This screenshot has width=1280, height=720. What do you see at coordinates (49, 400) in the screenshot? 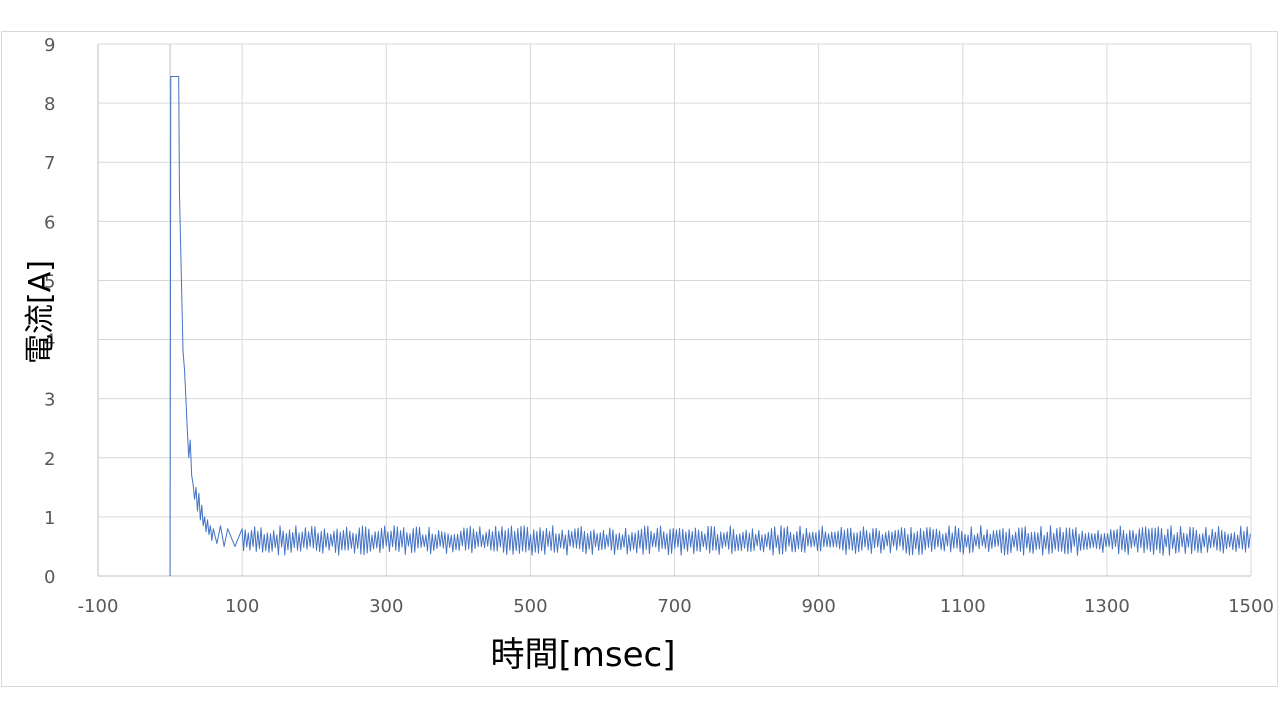
I see `y-tick-label: 3` at bounding box center [49, 400].